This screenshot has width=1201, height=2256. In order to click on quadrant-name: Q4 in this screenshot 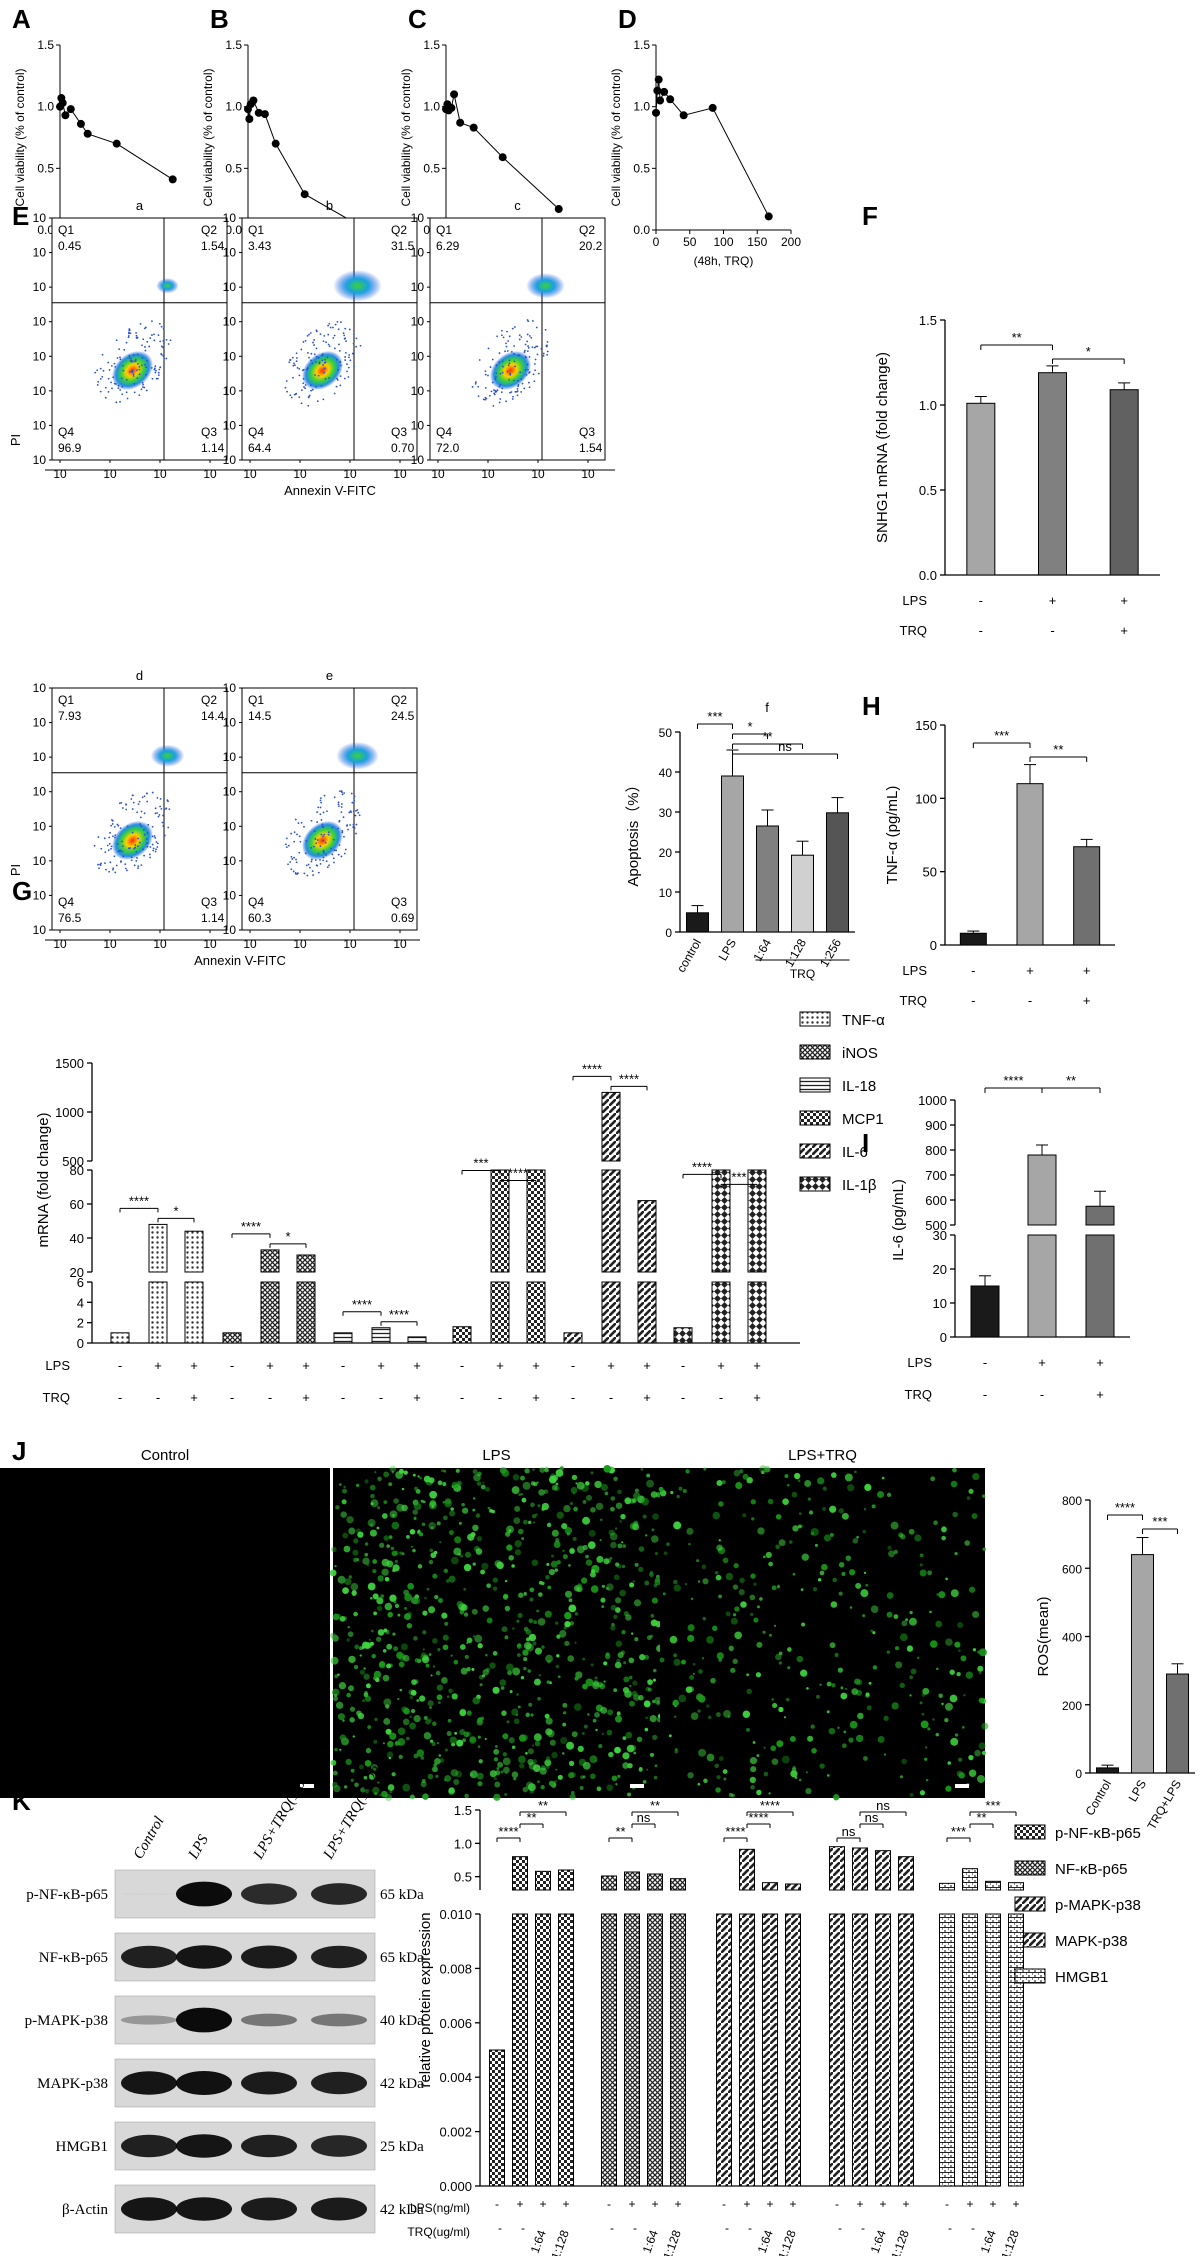, I will do `click(256, 902)`.